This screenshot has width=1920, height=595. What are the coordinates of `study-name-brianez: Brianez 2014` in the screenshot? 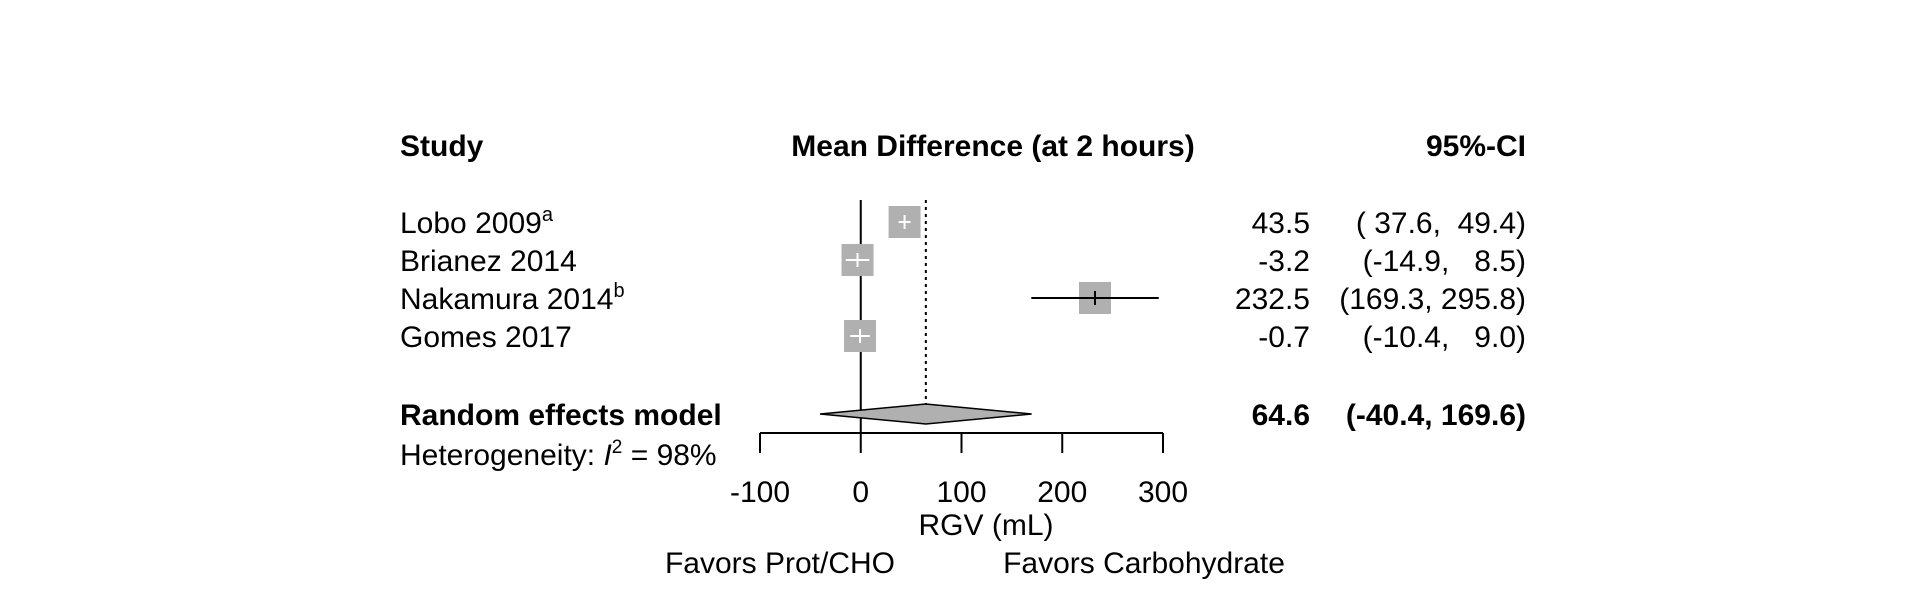 It's located at (488, 261).